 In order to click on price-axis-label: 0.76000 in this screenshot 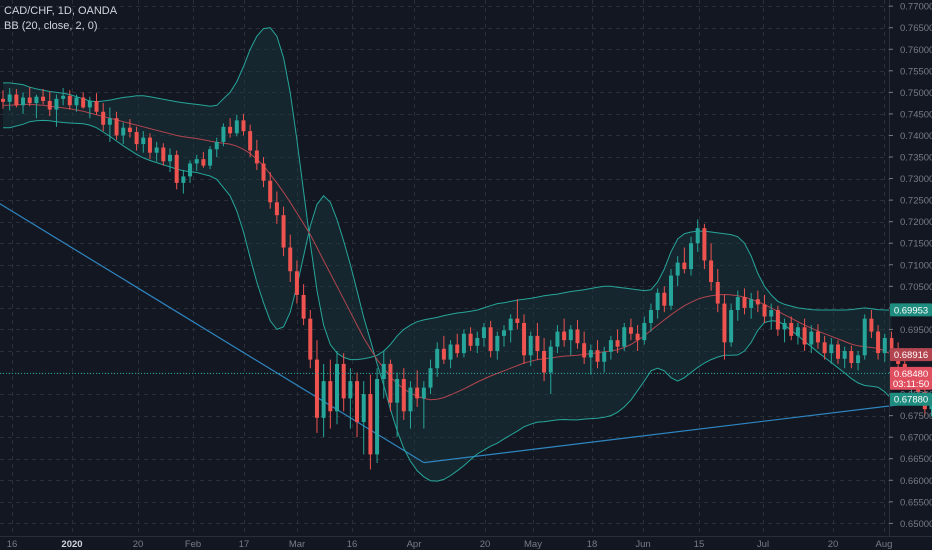, I will do `click(916, 50)`.